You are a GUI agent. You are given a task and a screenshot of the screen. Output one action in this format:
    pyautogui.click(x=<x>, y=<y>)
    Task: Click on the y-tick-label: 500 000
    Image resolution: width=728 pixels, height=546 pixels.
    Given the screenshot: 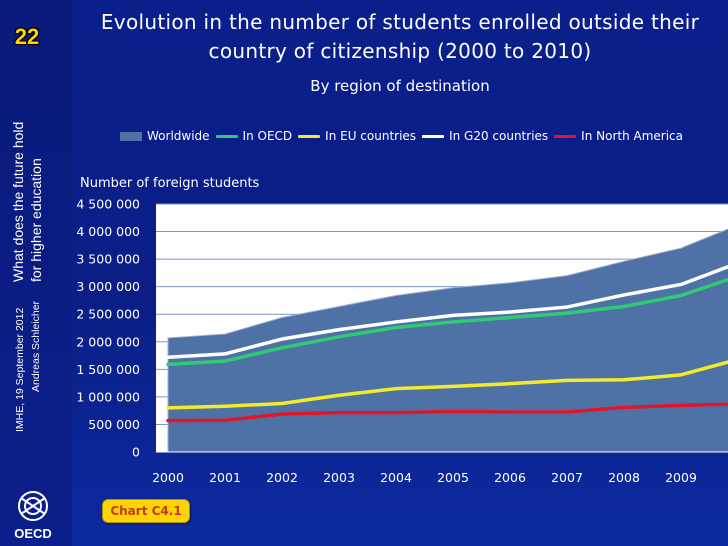 What is the action you would take?
    pyautogui.click(x=114, y=424)
    